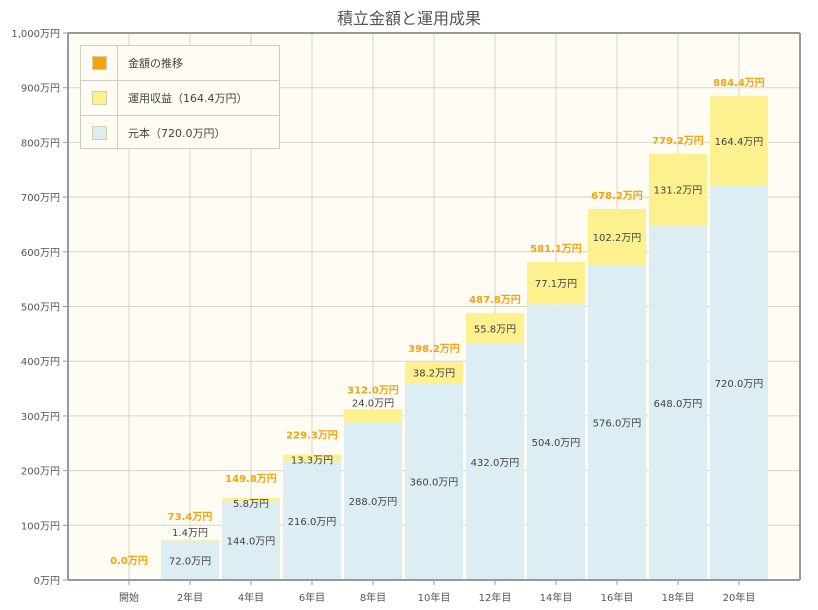 Image resolution: width=818 pixels, height=610 pixels. Describe the element at coordinates (40, 472) in the screenshot. I see `y-tick-label: 200万円` at that location.